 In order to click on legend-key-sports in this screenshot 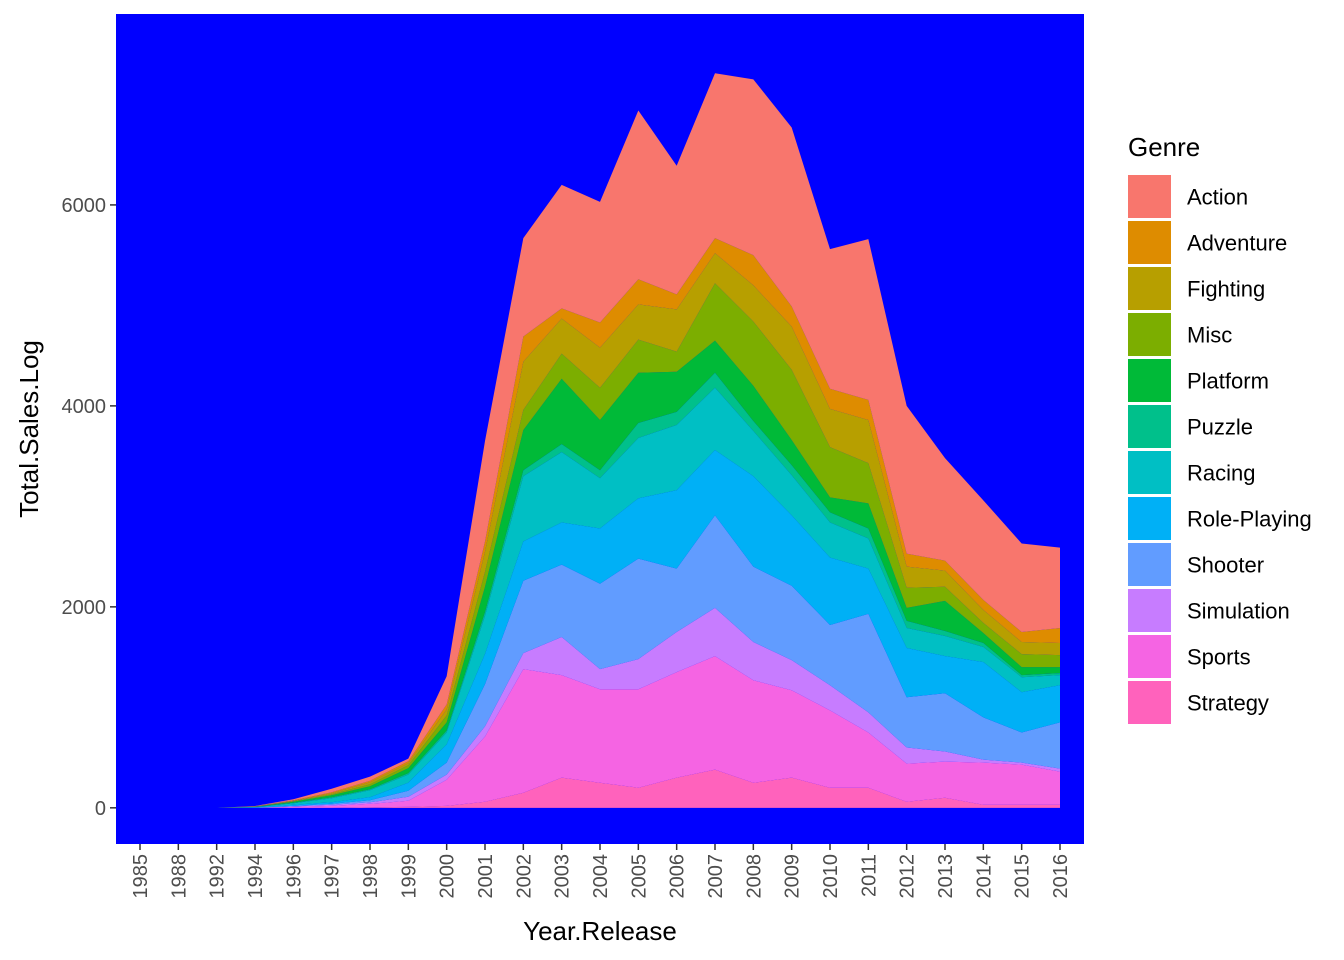, I will do `click(1149, 656)`.